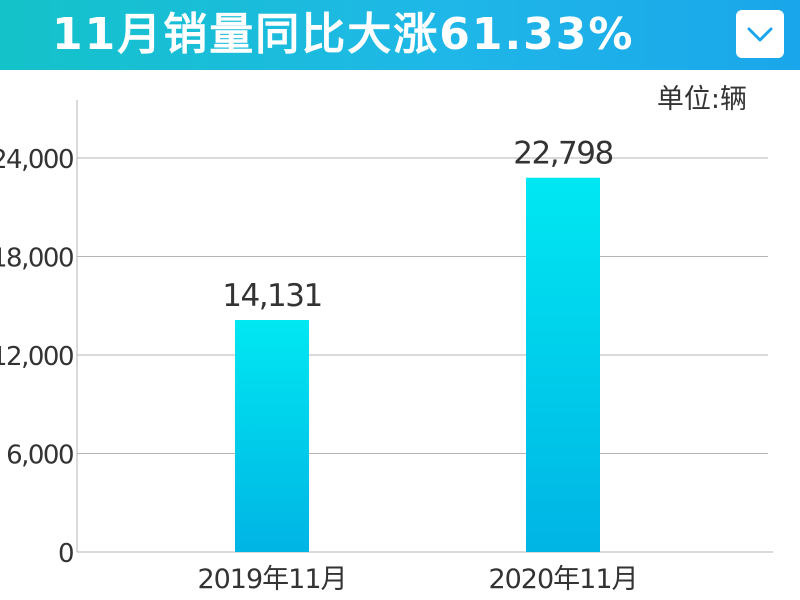 Image resolution: width=800 pixels, height=600 pixels. I want to click on unit-label: 单位:辆, so click(702, 99).